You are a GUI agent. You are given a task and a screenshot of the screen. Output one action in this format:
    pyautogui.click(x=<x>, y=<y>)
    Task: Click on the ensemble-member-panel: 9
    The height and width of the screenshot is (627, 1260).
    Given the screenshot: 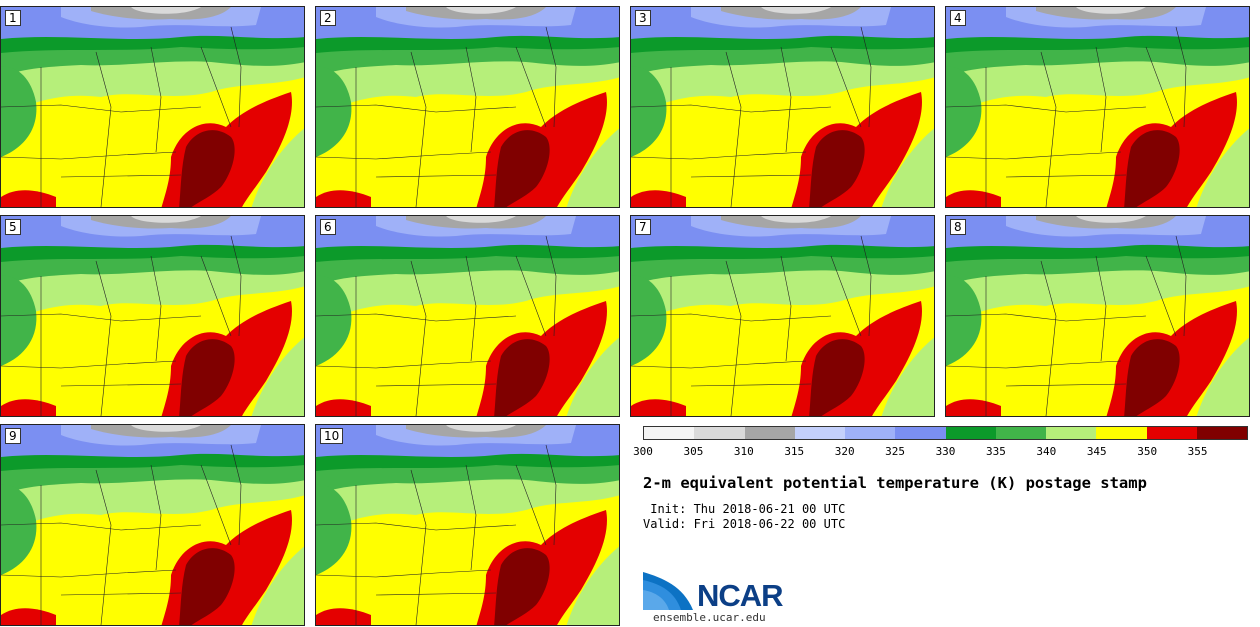 What is the action you would take?
    pyautogui.click(x=152, y=525)
    